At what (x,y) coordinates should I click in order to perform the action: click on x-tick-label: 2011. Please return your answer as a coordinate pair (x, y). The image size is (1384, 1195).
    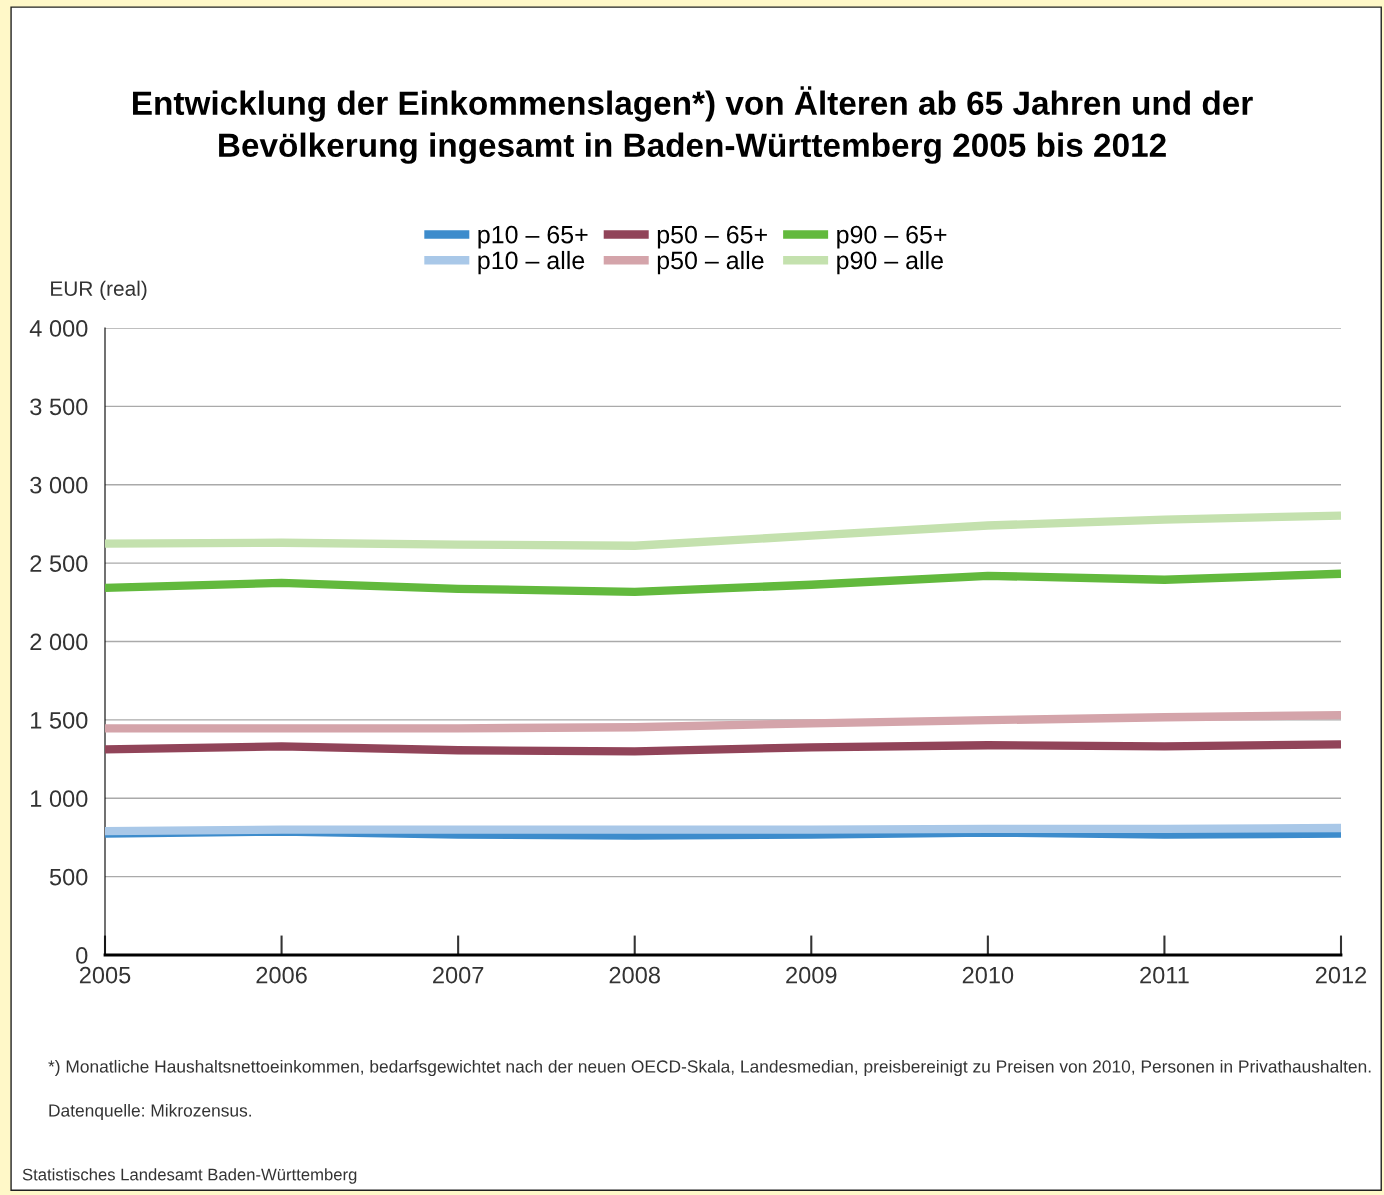
    Looking at the image, I should click on (1164, 975).